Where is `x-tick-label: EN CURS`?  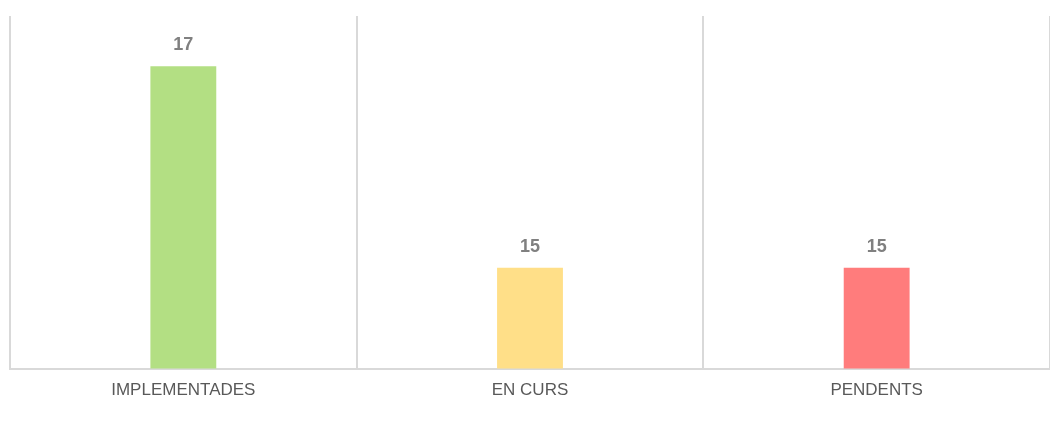 x-tick-label: EN CURS is located at coordinates (530, 390).